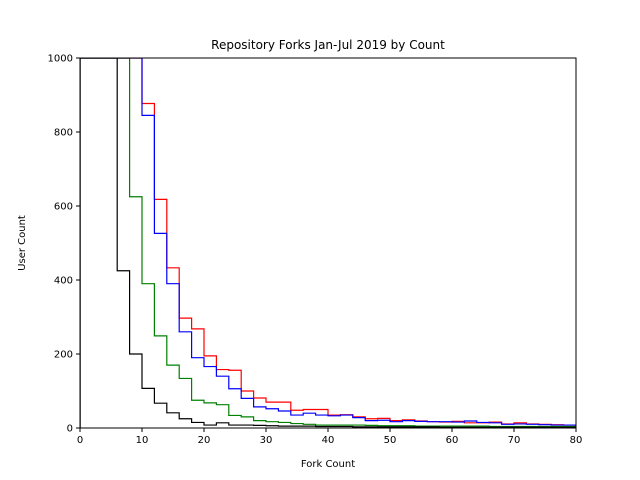 The height and width of the screenshot is (480, 640). What do you see at coordinates (204, 440) in the screenshot?
I see `x-tick-label: 20` at bounding box center [204, 440].